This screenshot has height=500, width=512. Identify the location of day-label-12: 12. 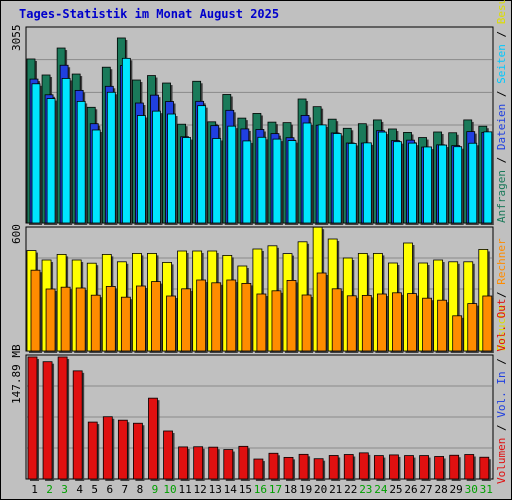
(200, 489).